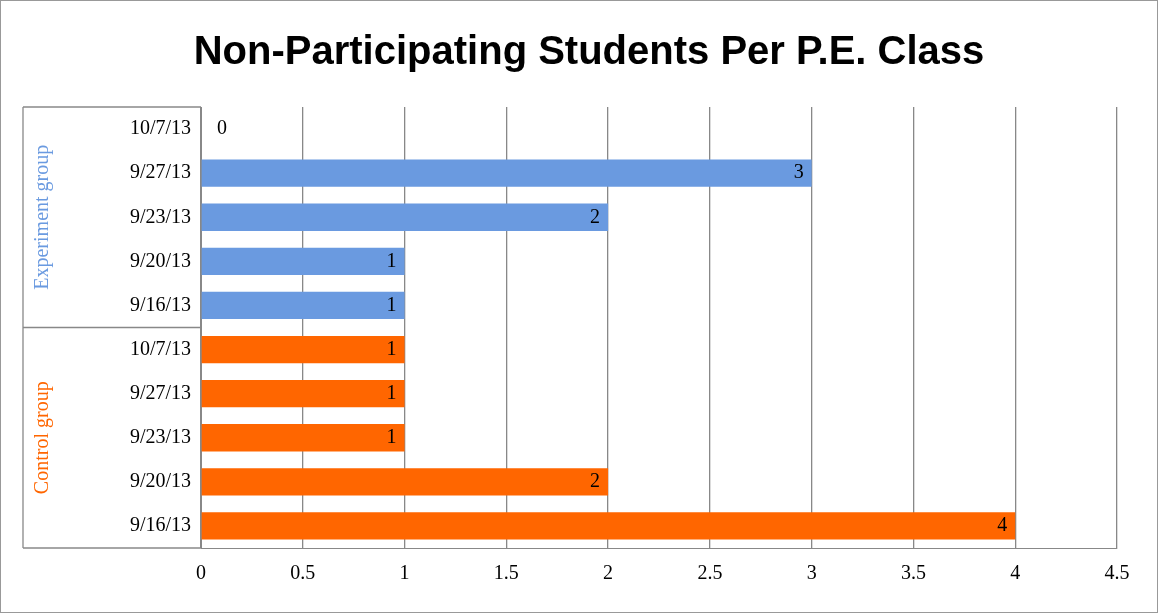 Image resolution: width=1158 pixels, height=613 pixels. I want to click on chart-title: Non-Participating Students Per P.E. Class, so click(589, 50).